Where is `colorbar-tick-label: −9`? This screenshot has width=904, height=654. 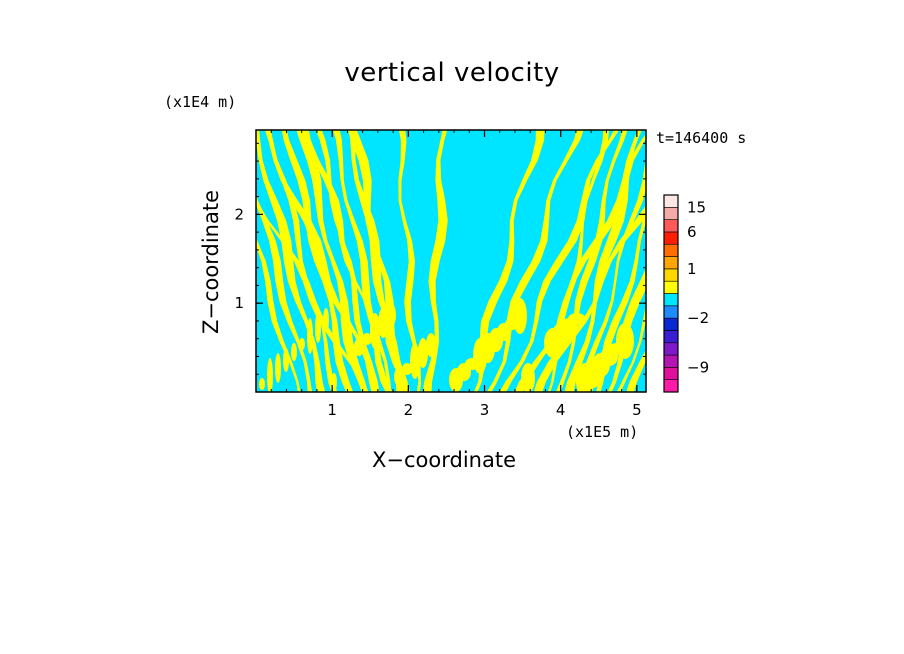 colorbar-tick-label: −9 is located at coordinates (698, 367).